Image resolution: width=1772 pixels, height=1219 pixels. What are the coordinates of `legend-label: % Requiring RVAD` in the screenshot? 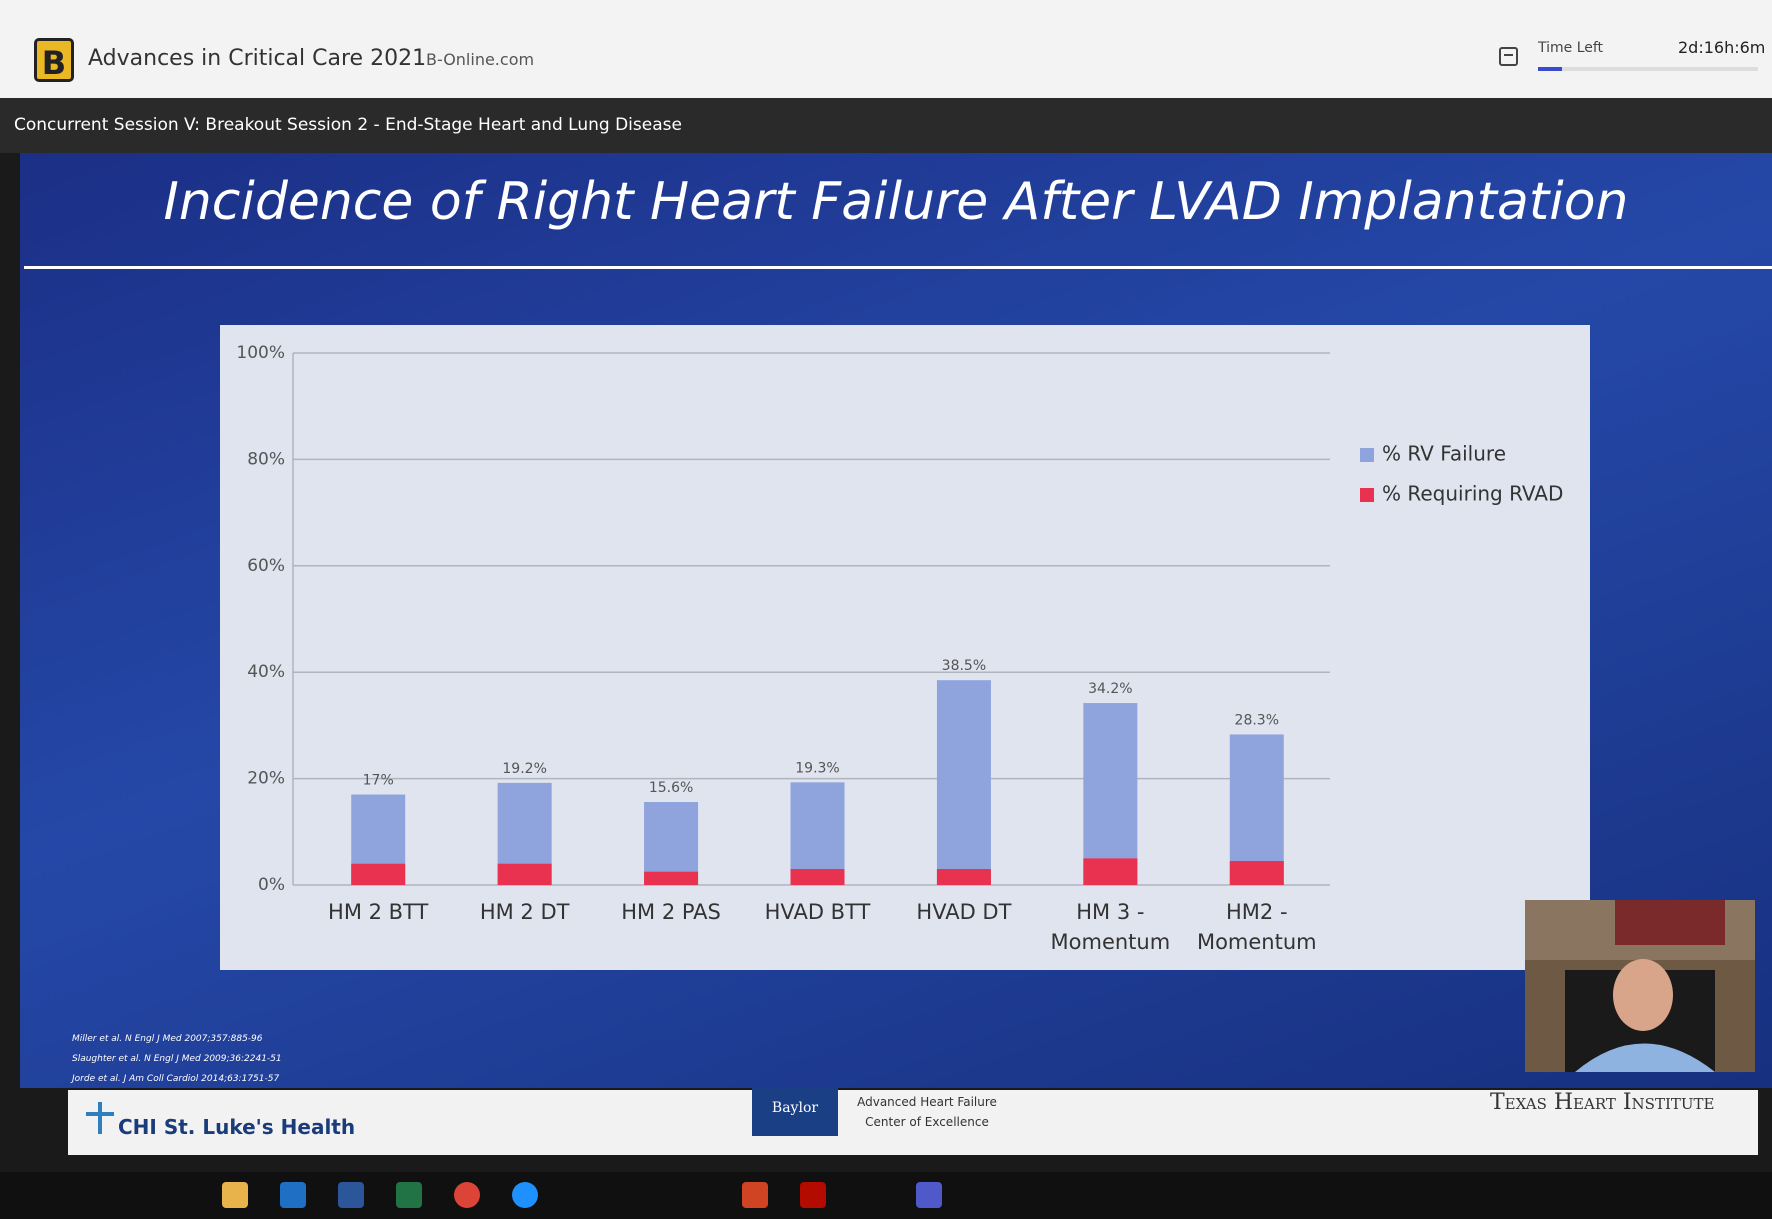 It's located at (1472, 494).